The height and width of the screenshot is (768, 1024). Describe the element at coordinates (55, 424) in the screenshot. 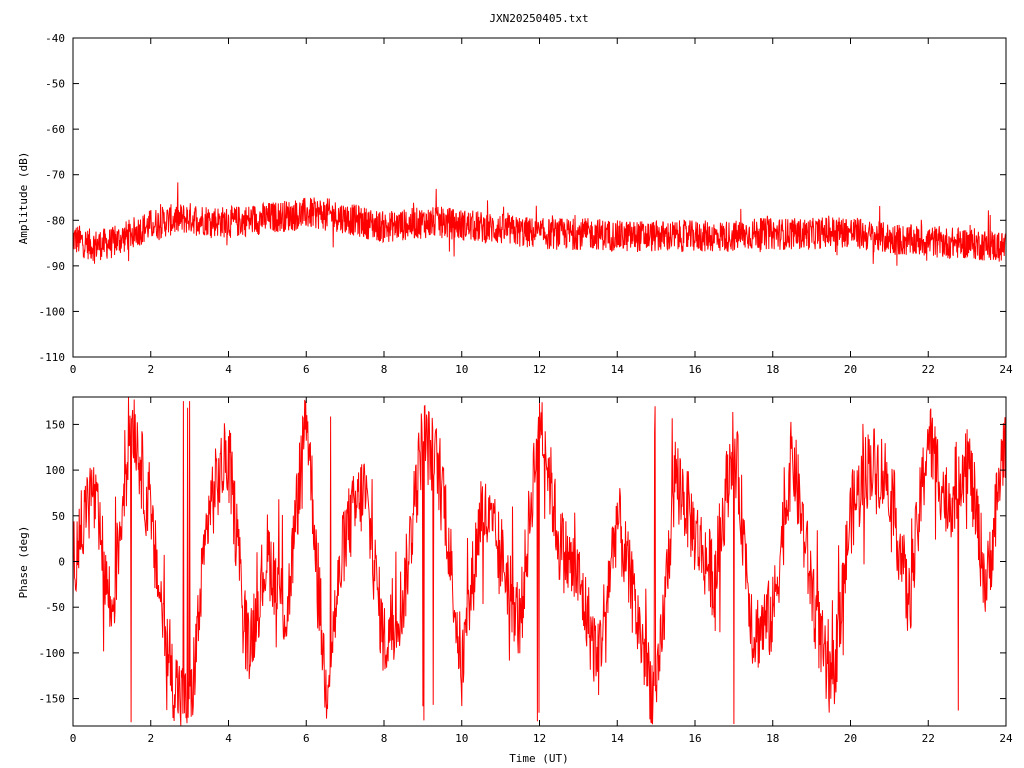

I see `y-tick-label: 150` at that location.